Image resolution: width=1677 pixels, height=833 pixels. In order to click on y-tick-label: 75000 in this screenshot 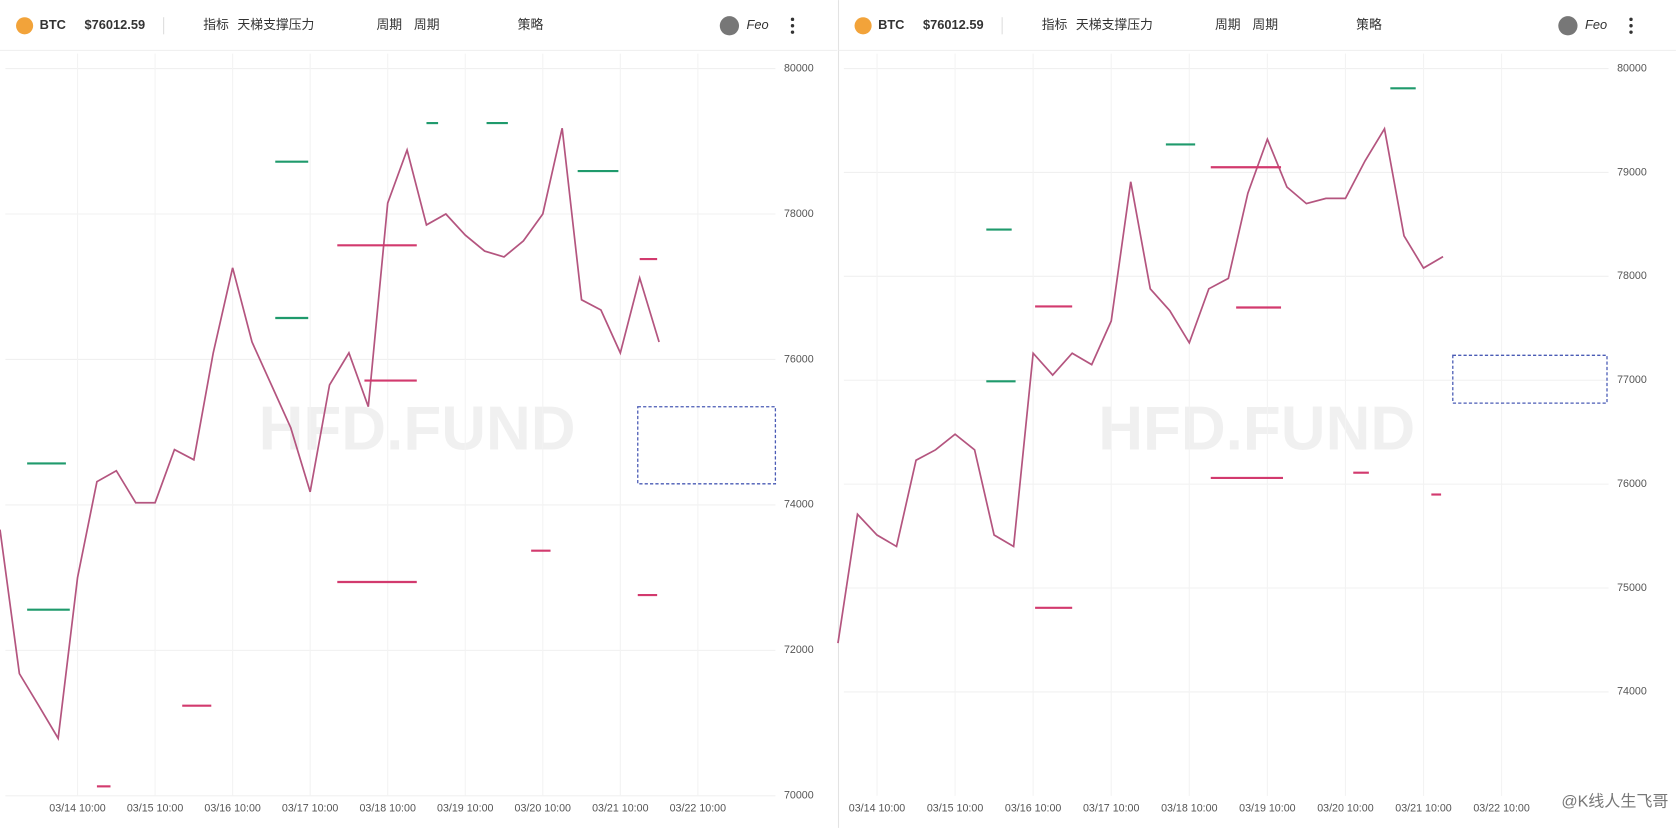, I will do `click(1632, 588)`.